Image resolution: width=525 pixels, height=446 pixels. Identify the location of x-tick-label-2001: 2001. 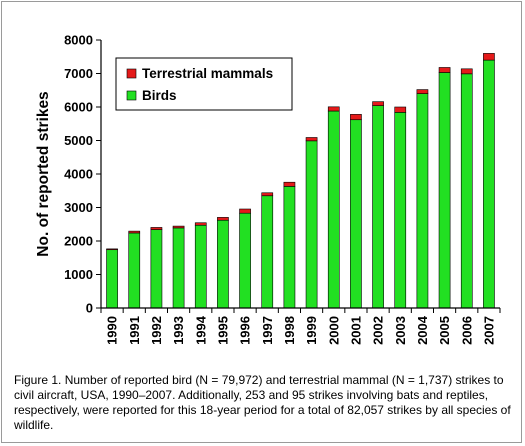
(355, 330).